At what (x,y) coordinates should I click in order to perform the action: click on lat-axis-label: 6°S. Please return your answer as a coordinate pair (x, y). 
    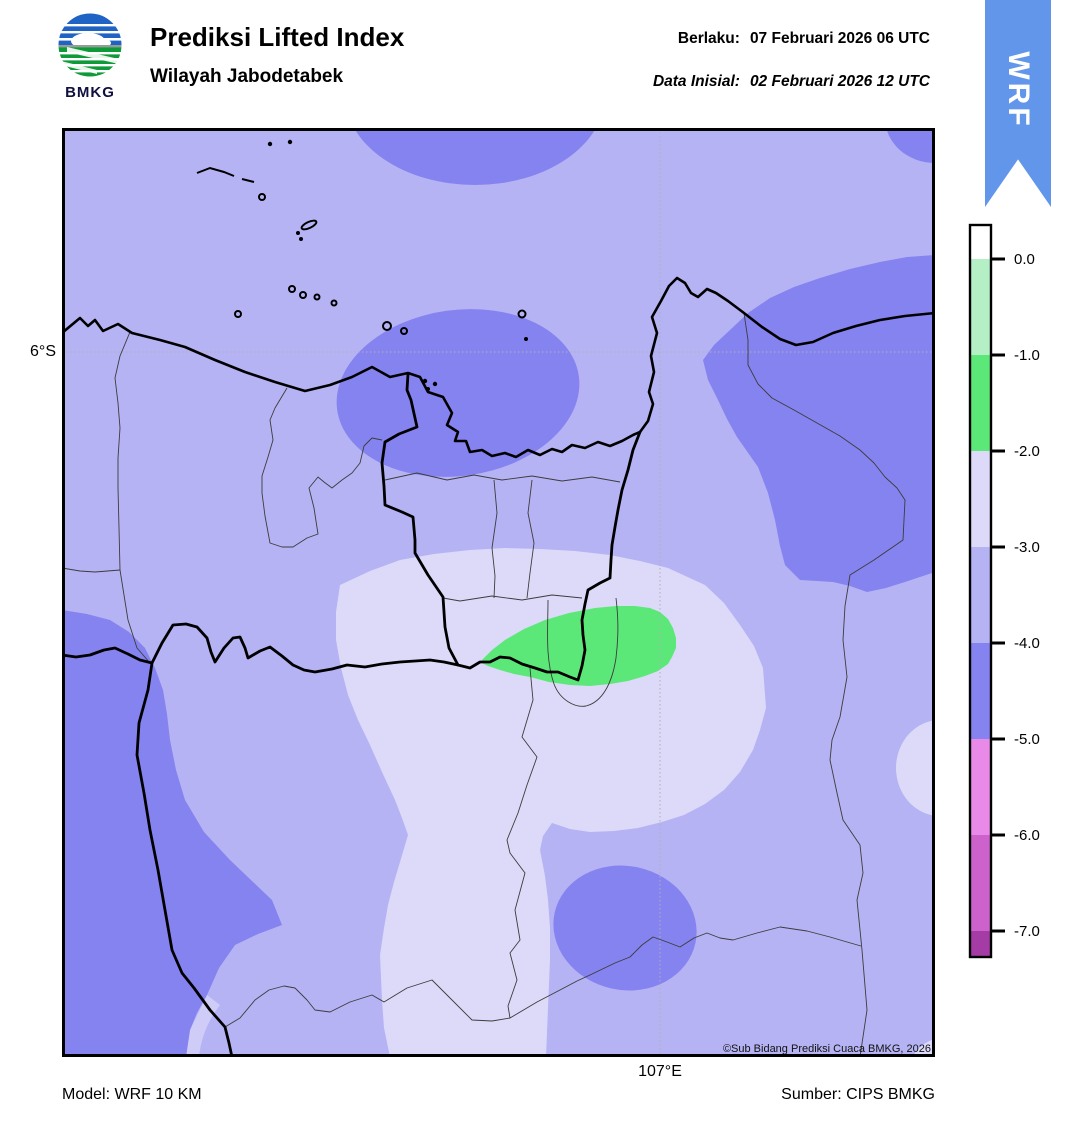
    Looking at the image, I should click on (43, 351).